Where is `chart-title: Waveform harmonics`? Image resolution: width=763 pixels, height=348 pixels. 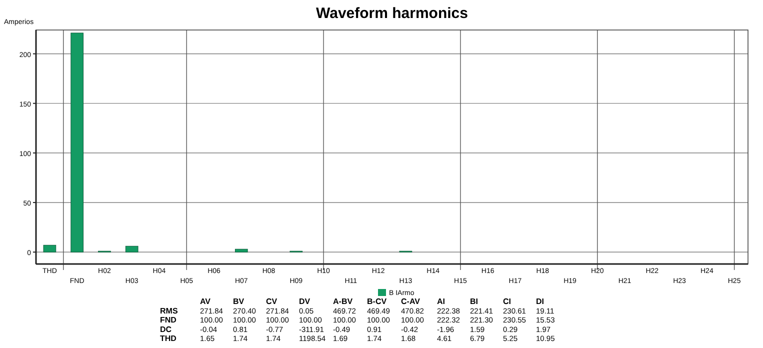 chart-title: Waveform harmonics is located at coordinates (392, 13).